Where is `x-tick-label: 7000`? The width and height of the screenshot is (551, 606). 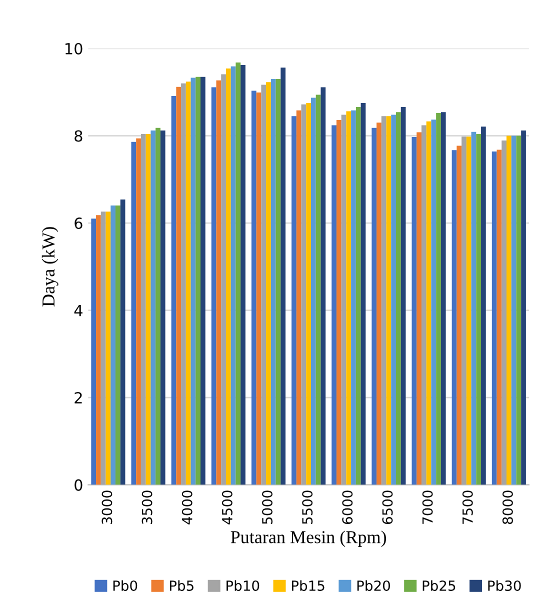 x-tick-label: 7000 is located at coordinates (427, 507).